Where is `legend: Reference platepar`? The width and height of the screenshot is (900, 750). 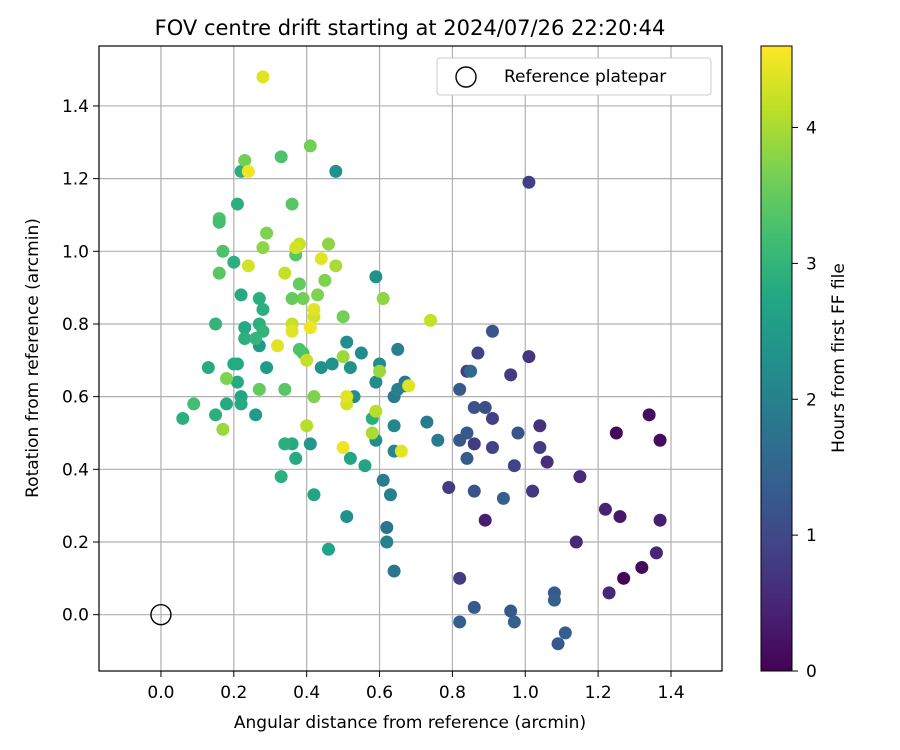 legend: Reference platepar is located at coordinates (574, 76).